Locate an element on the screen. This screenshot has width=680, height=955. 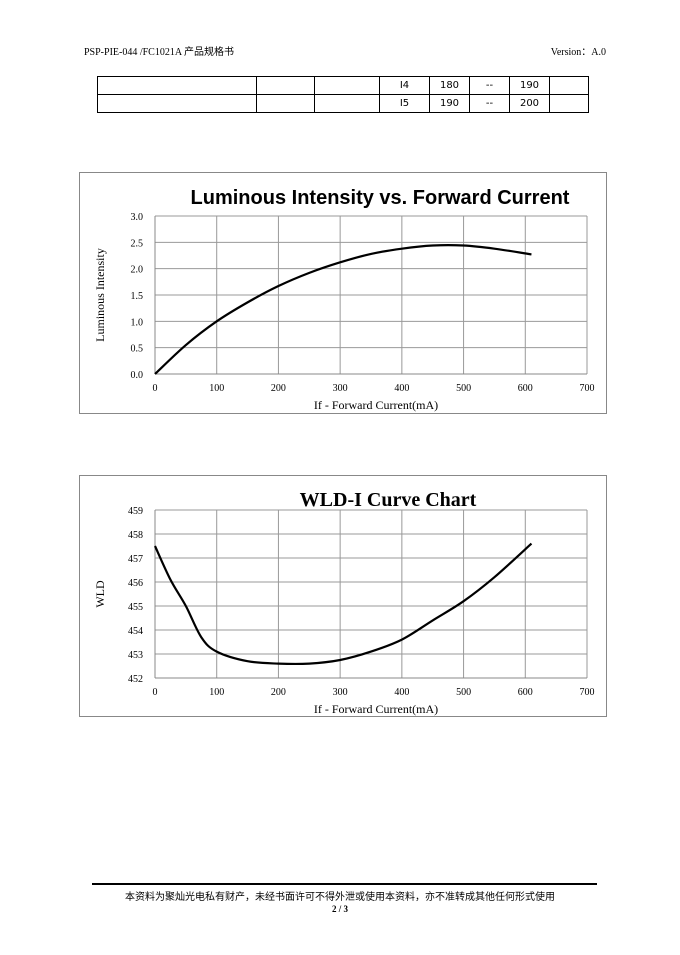
version: Version：A.0 is located at coordinates (578, 52).